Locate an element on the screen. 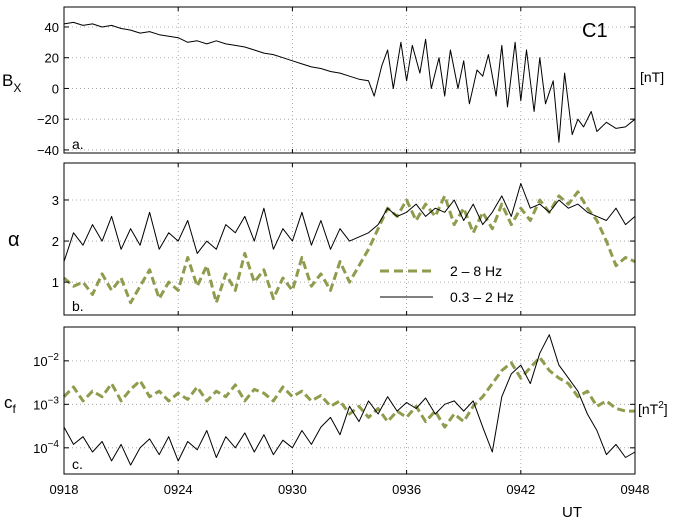 Image resolution: width=690 pixels, height=525 pixels. x-axis-label: UT is located at coordinates (572, 512).